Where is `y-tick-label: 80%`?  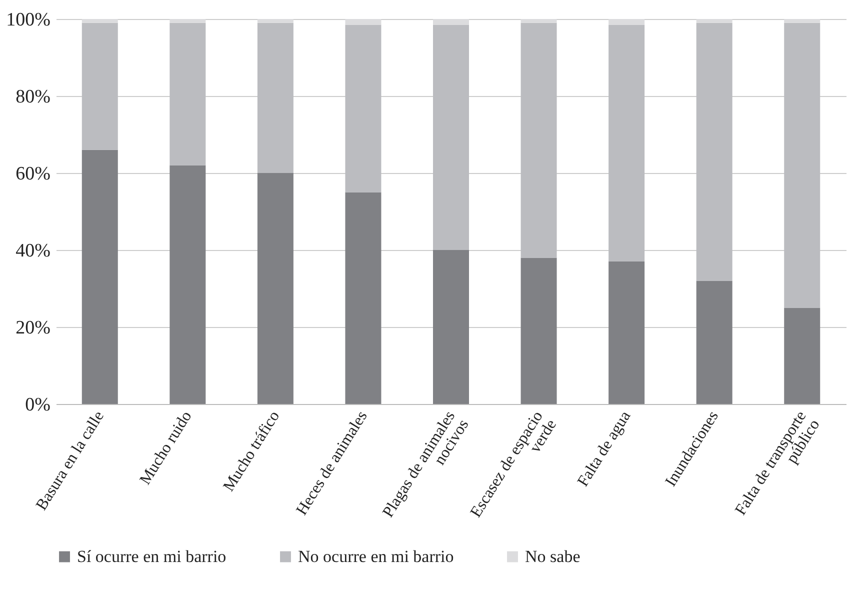
y-tick-label: 80% is located at coordinates (33, 97).